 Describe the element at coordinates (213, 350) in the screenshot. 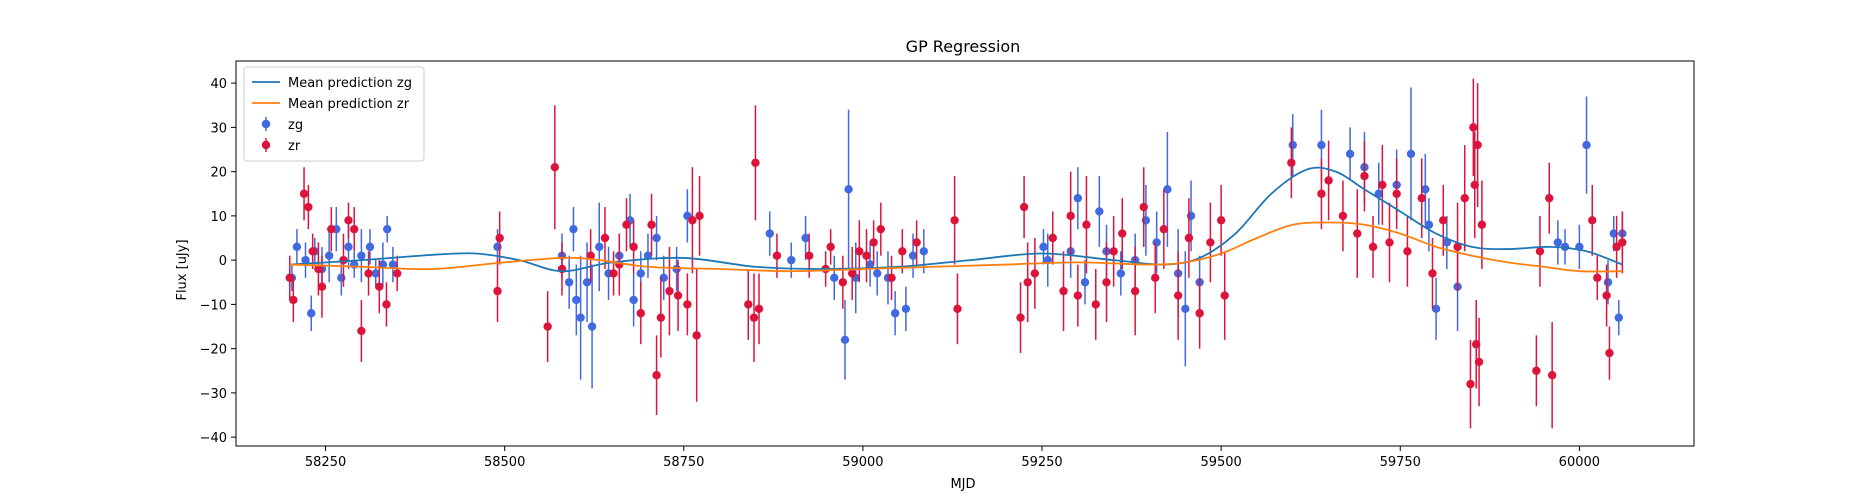

I see `y-tick-label: −20` at that location.